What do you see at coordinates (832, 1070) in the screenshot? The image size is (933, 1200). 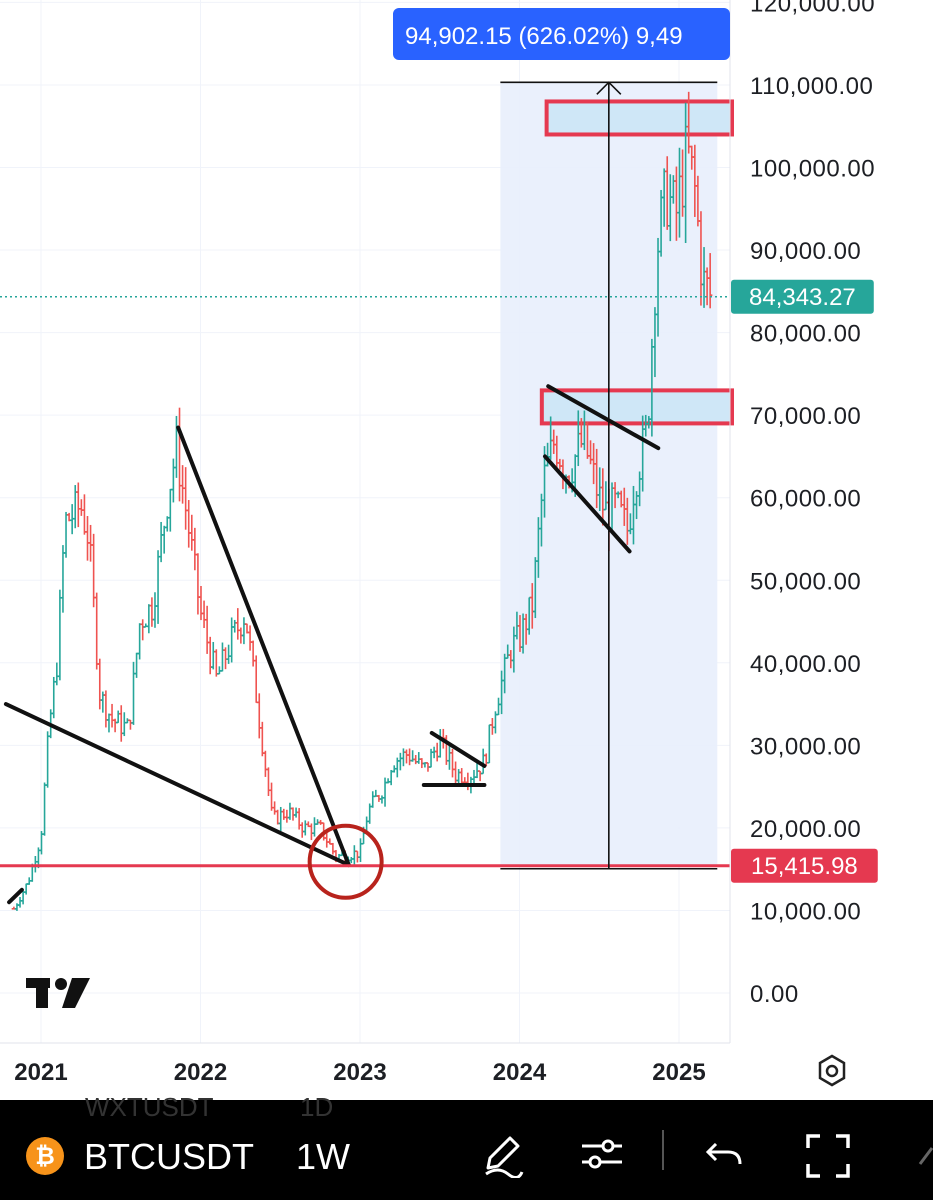 I see `chart-settings-icon` at bounding box center [832, 1070].